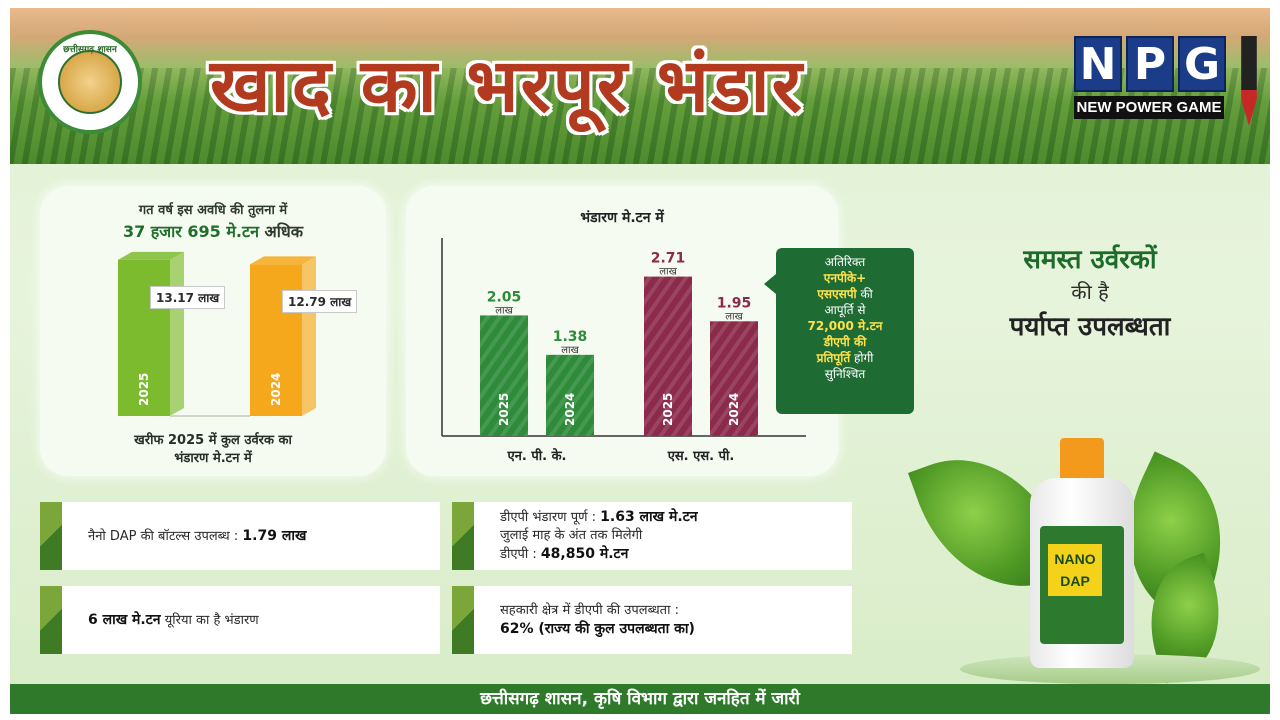  What do you see at coordinates (1098, 64) in the screenshot?
I see `npg-letter: N` at bounding box center [1098, 64].